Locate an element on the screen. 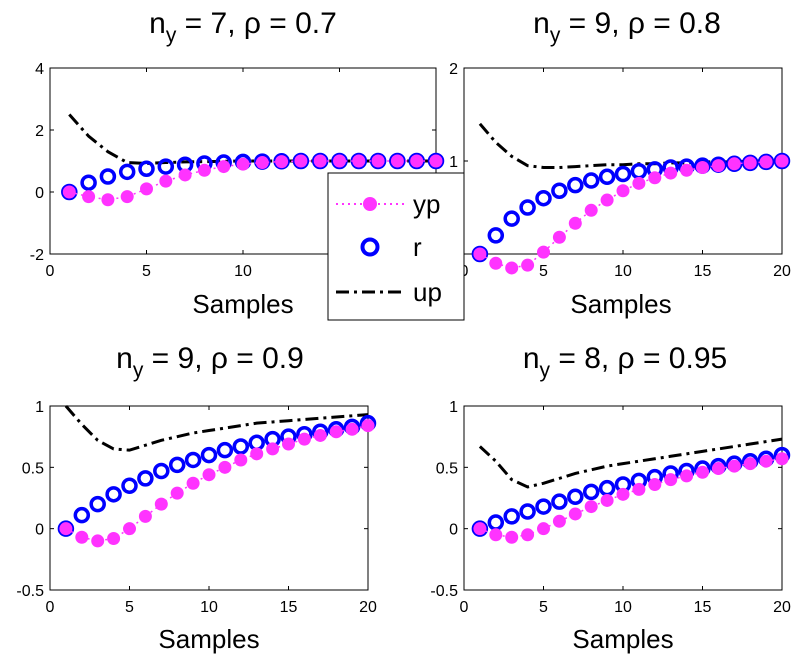  y-tick-label: 0 is located at coordinates (453, 530).